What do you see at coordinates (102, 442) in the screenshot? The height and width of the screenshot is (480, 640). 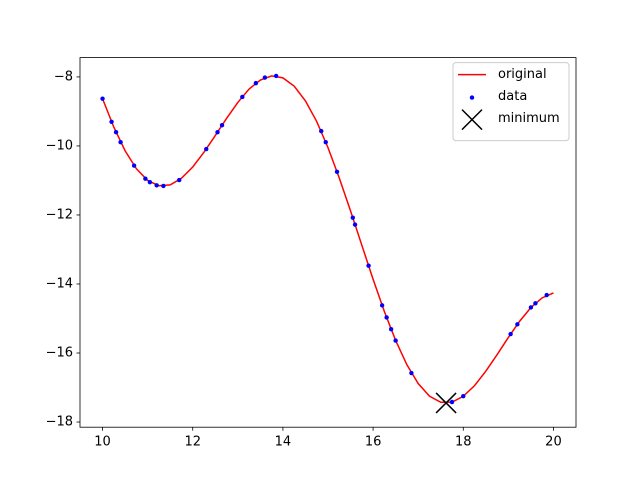 I see `x-tick-label: 10` at bounding box center [102, 442].